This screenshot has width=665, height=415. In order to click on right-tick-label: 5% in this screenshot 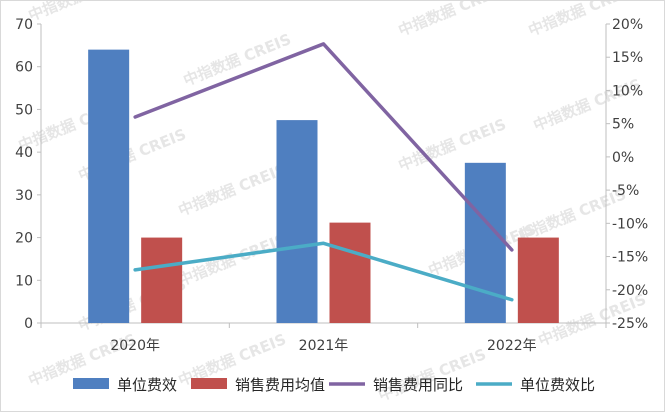, I will do `click(623, 125)`.